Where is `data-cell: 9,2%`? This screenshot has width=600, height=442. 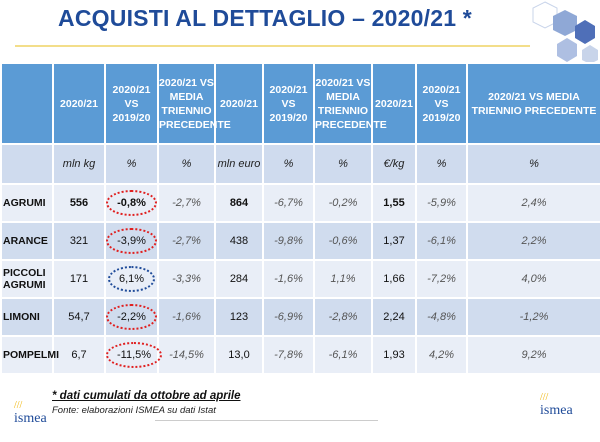 data-cell: 9,2% is located at coordinates (533, 355).